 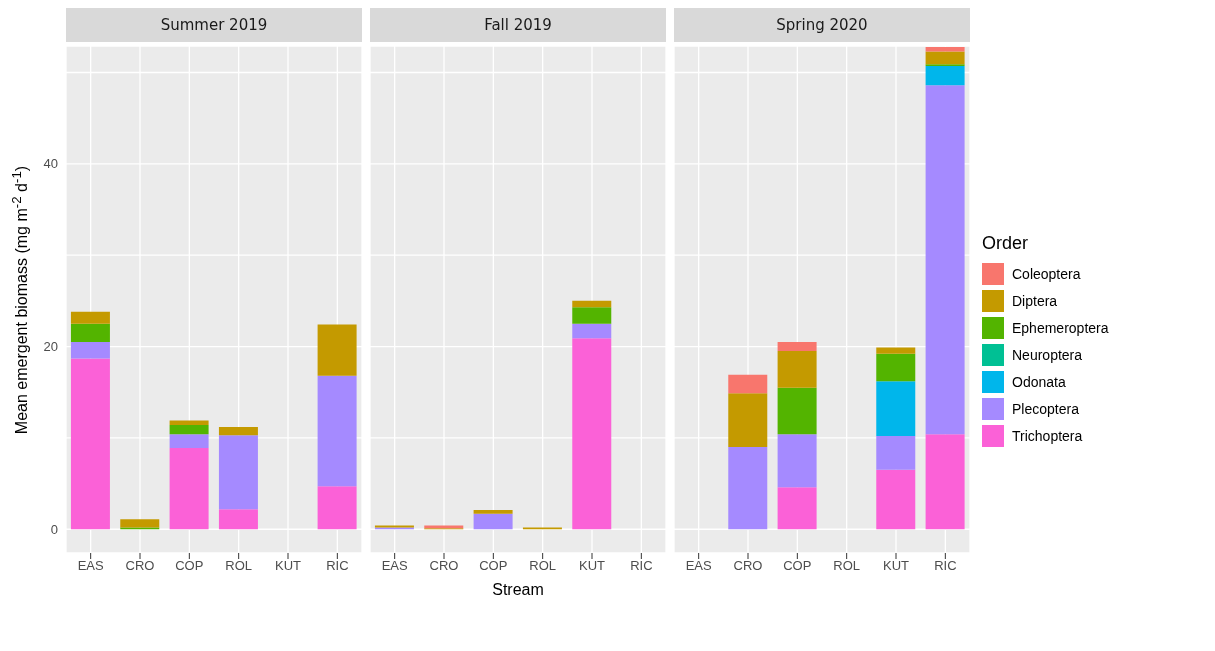 What do you see at coordinates (518, 25) in the screenshot?
I see `chart-title: Fall 2019` at bounding box center [518, 25].